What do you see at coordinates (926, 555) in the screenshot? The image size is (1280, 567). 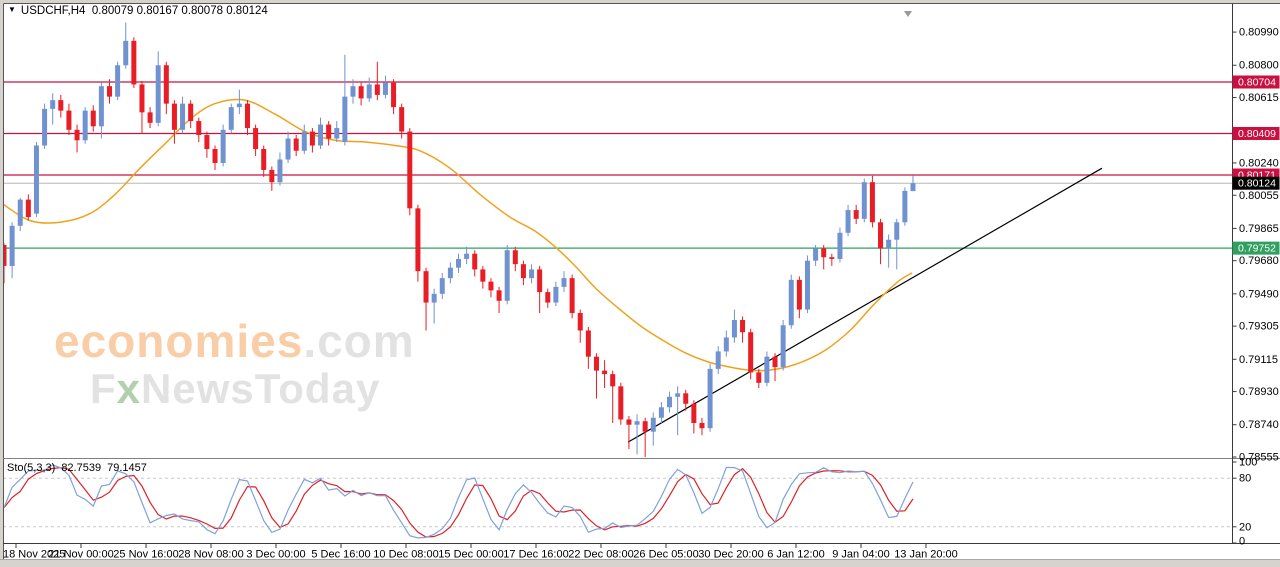 I see `time-scale-label: 13 Jan 20:00` at bounding box center [926, 555].